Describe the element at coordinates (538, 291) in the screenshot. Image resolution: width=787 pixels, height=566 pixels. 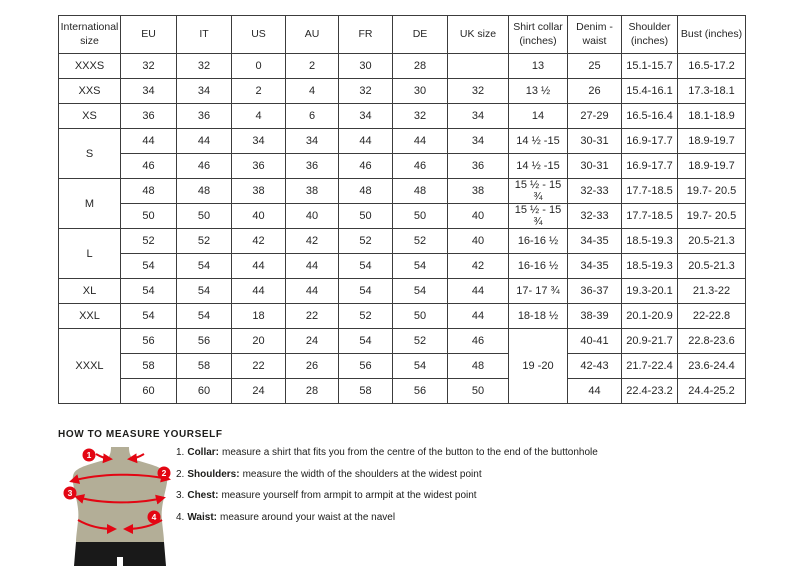
I see `table-cell: 17- 17 ¾` at that location.